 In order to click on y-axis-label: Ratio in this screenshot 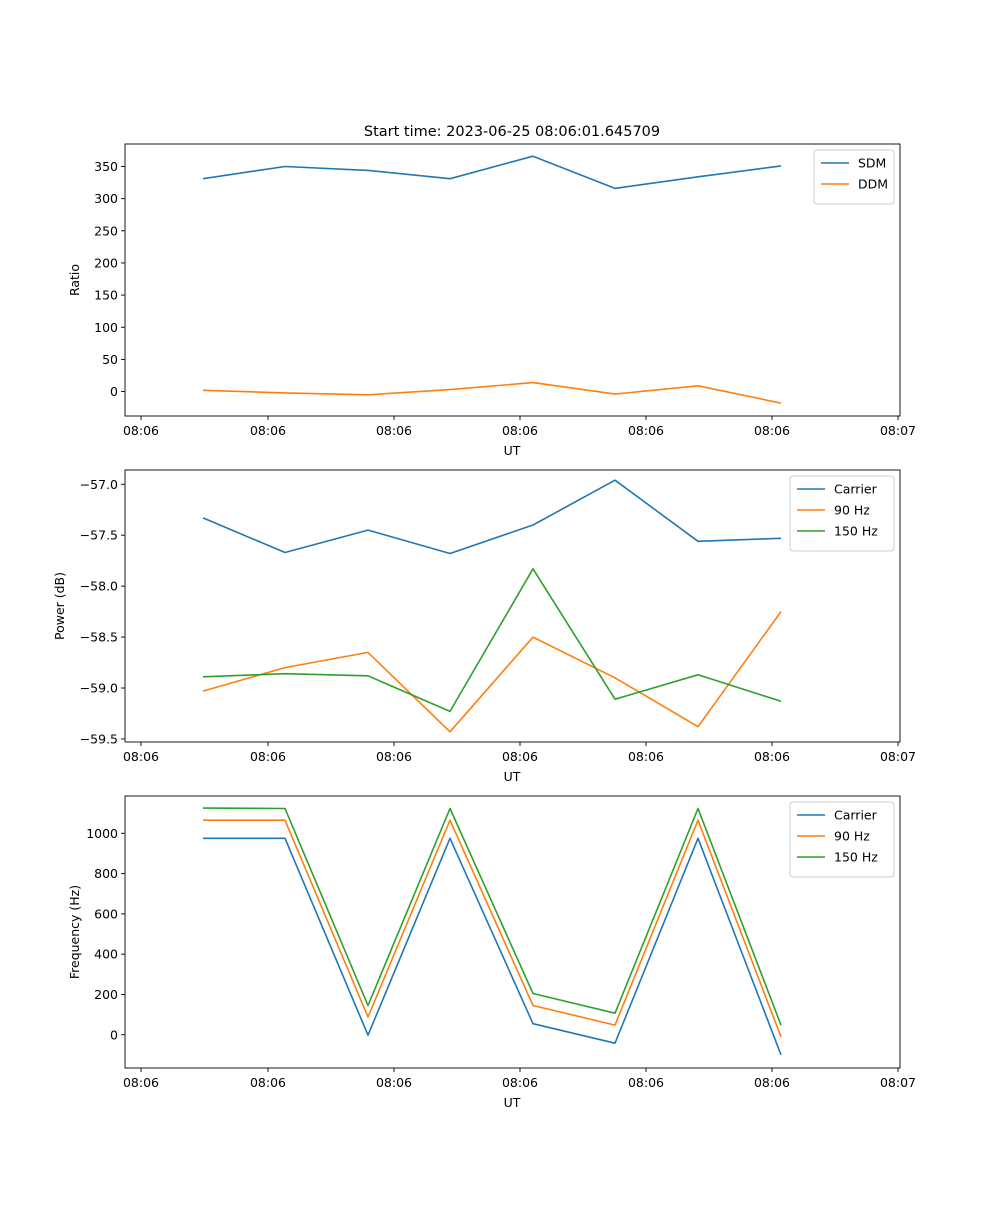, I will do `click(74, 280)`.